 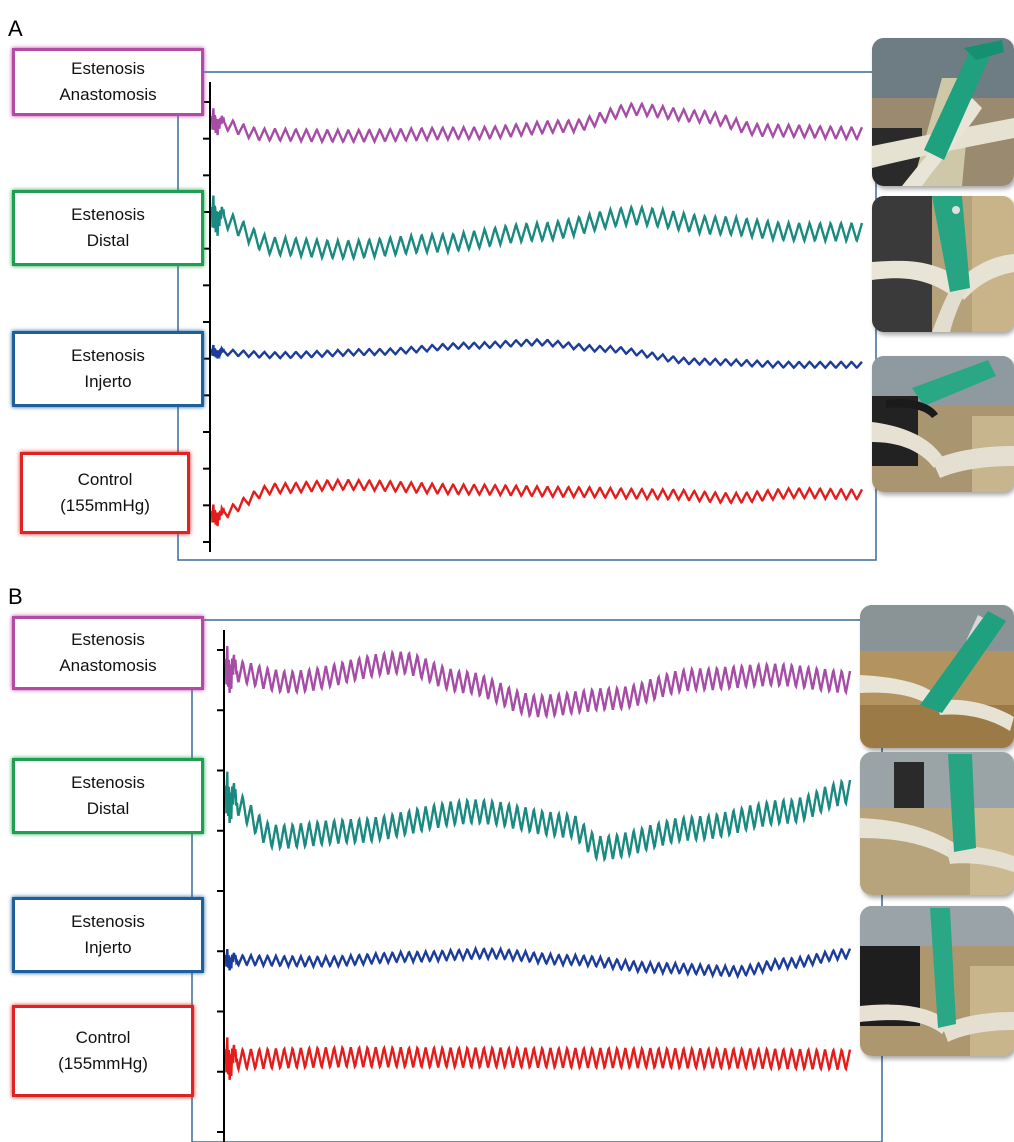 I want to click on photo-b-injerto, so click(x=937, y=981).